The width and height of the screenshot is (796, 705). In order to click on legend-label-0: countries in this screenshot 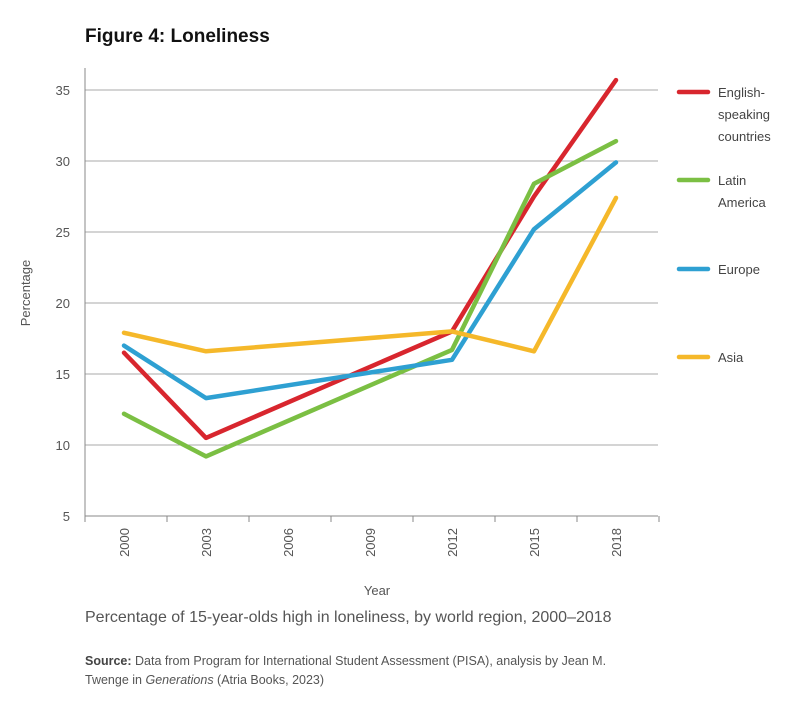, I will do `click(744, 136)`.